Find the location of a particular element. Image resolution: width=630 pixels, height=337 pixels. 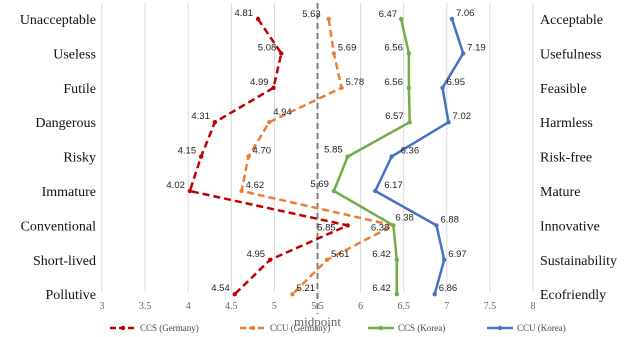

x-tick-label: 5.5 is located at coordinates (317, 306).